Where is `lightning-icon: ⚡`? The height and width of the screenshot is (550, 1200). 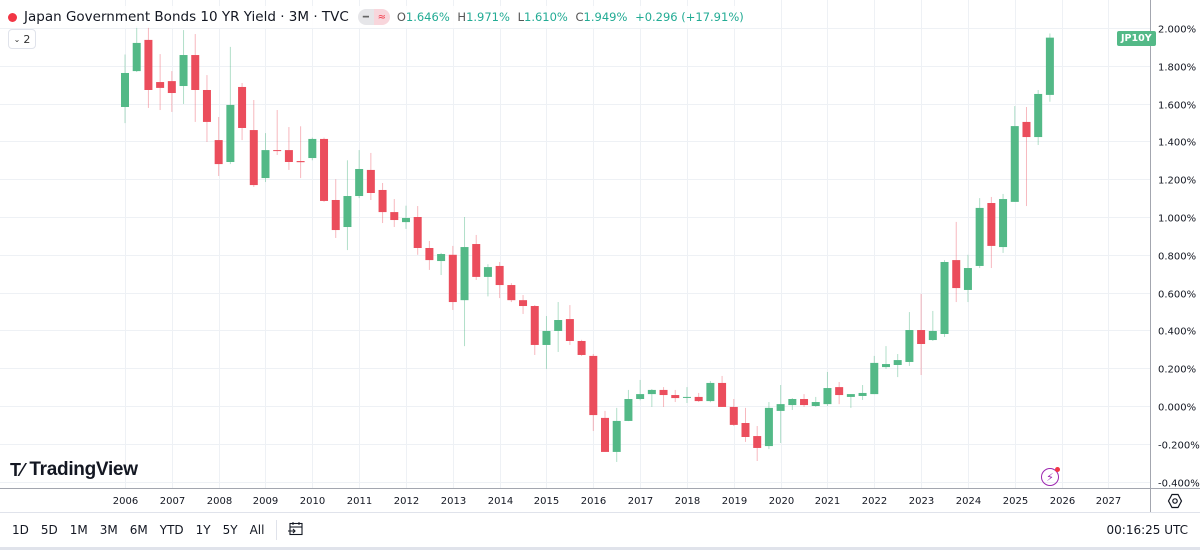 lightning-icon: ⚡ is located at coordinates (1050, 476).